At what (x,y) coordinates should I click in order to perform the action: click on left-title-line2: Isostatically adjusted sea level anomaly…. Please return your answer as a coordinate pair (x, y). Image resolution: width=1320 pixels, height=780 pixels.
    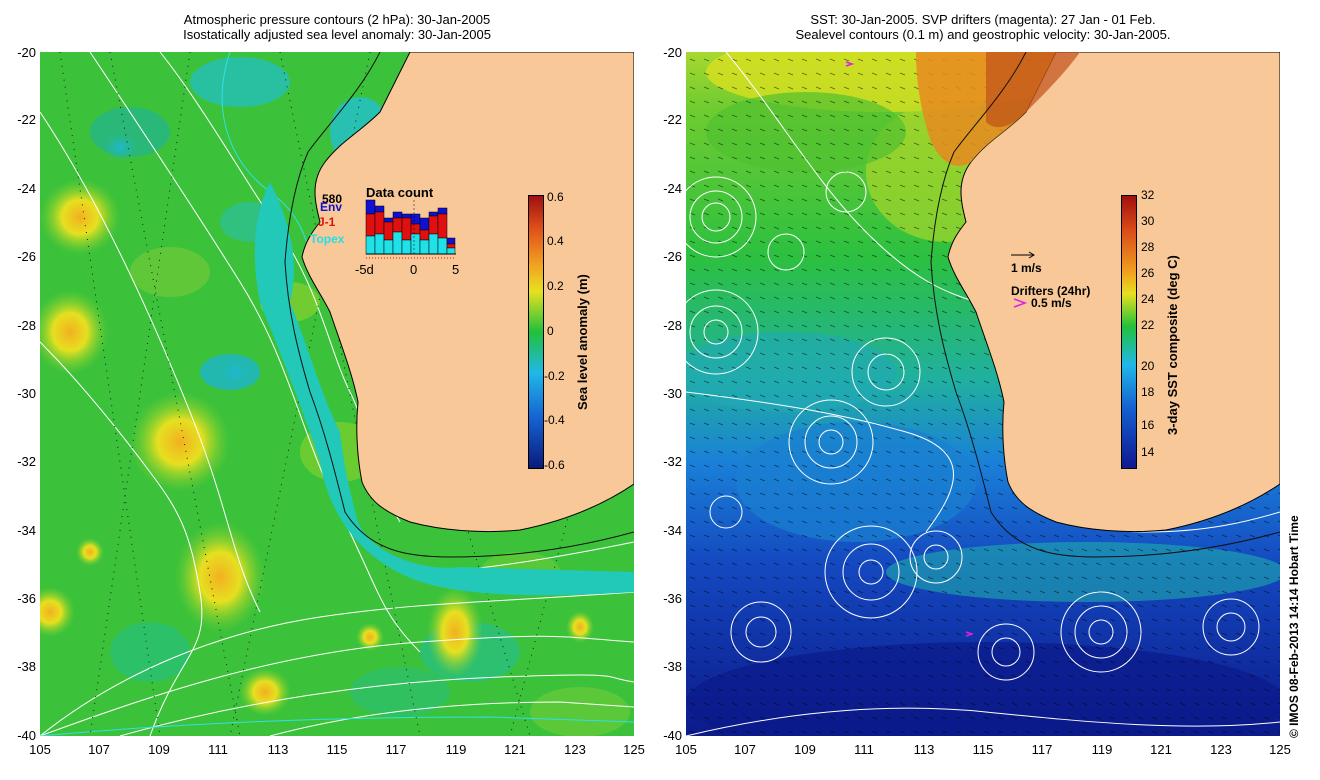
    Looking at the image, I should click on (337, 34).